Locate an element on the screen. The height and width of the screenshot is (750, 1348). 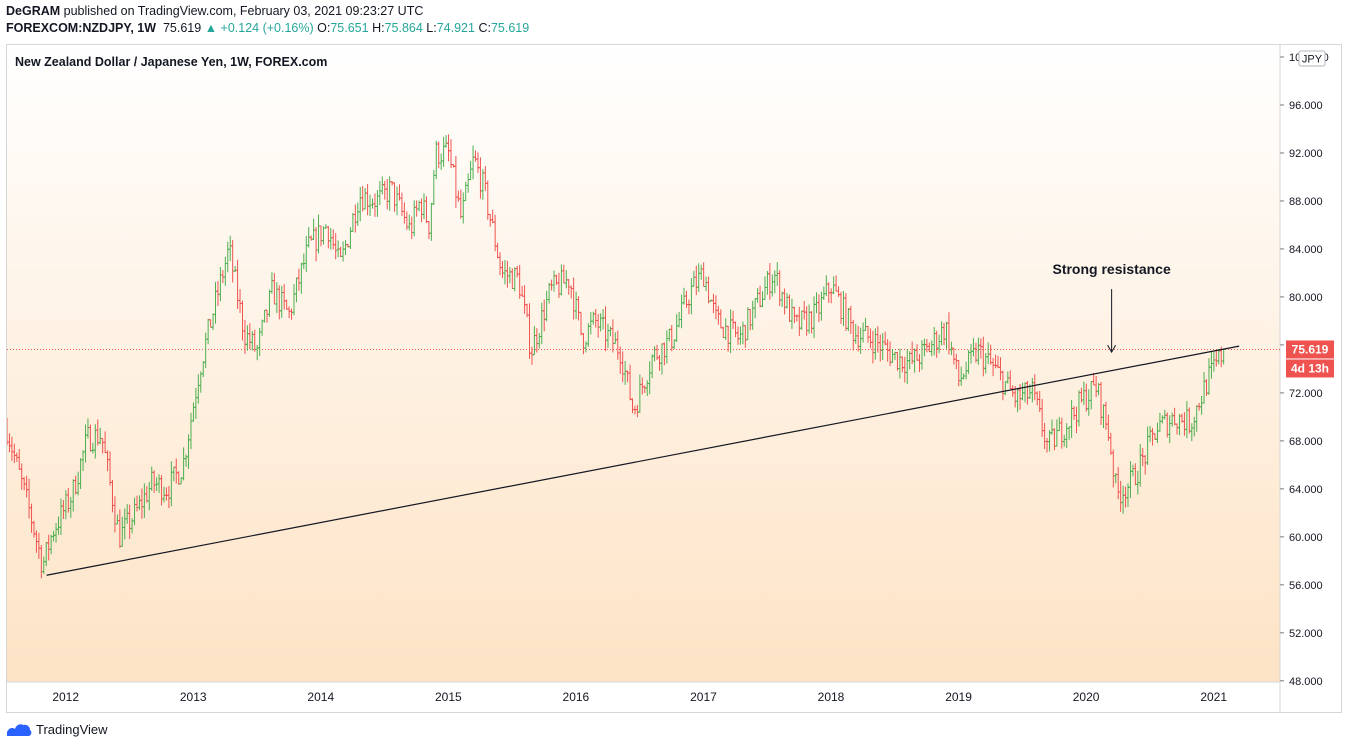
last-price-marker: 75.619 4d 13h is located at coordinates (1310, 359).